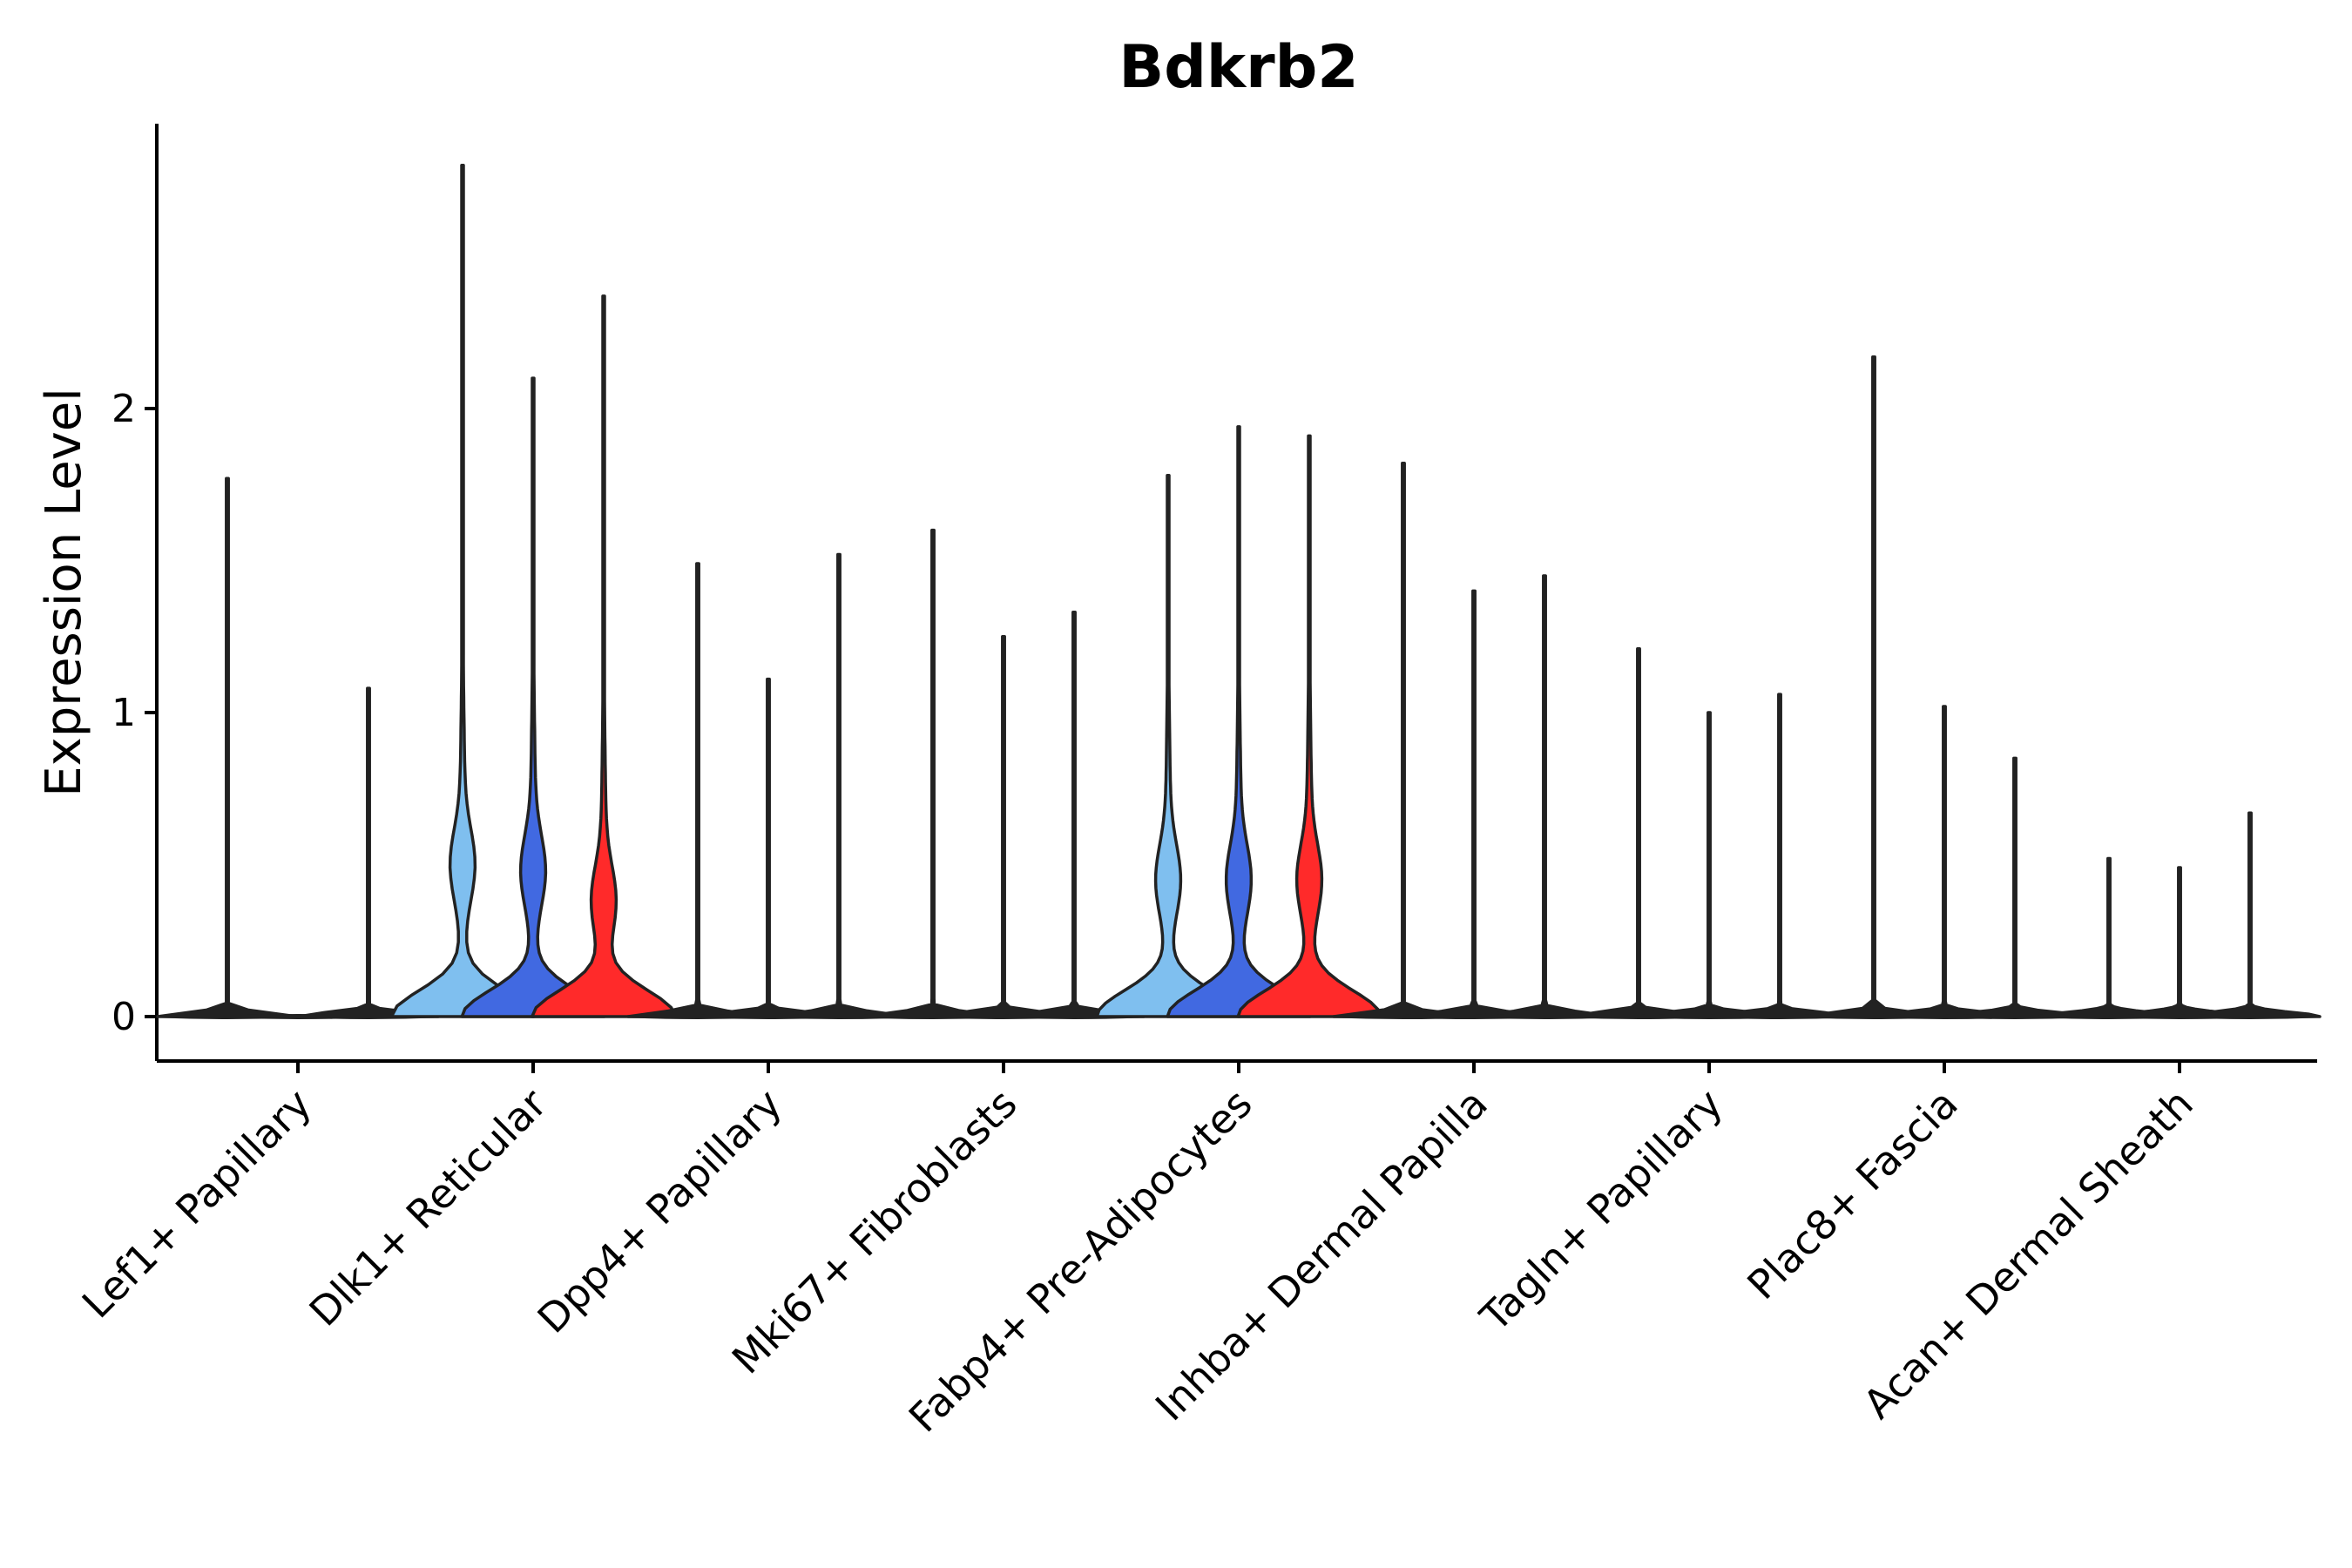  What do you see at coordinates (1601, 1211) in the screenshot?
I see `x-tick-label: Tagln+ Papillary` at bounding box center [1601, 1211].